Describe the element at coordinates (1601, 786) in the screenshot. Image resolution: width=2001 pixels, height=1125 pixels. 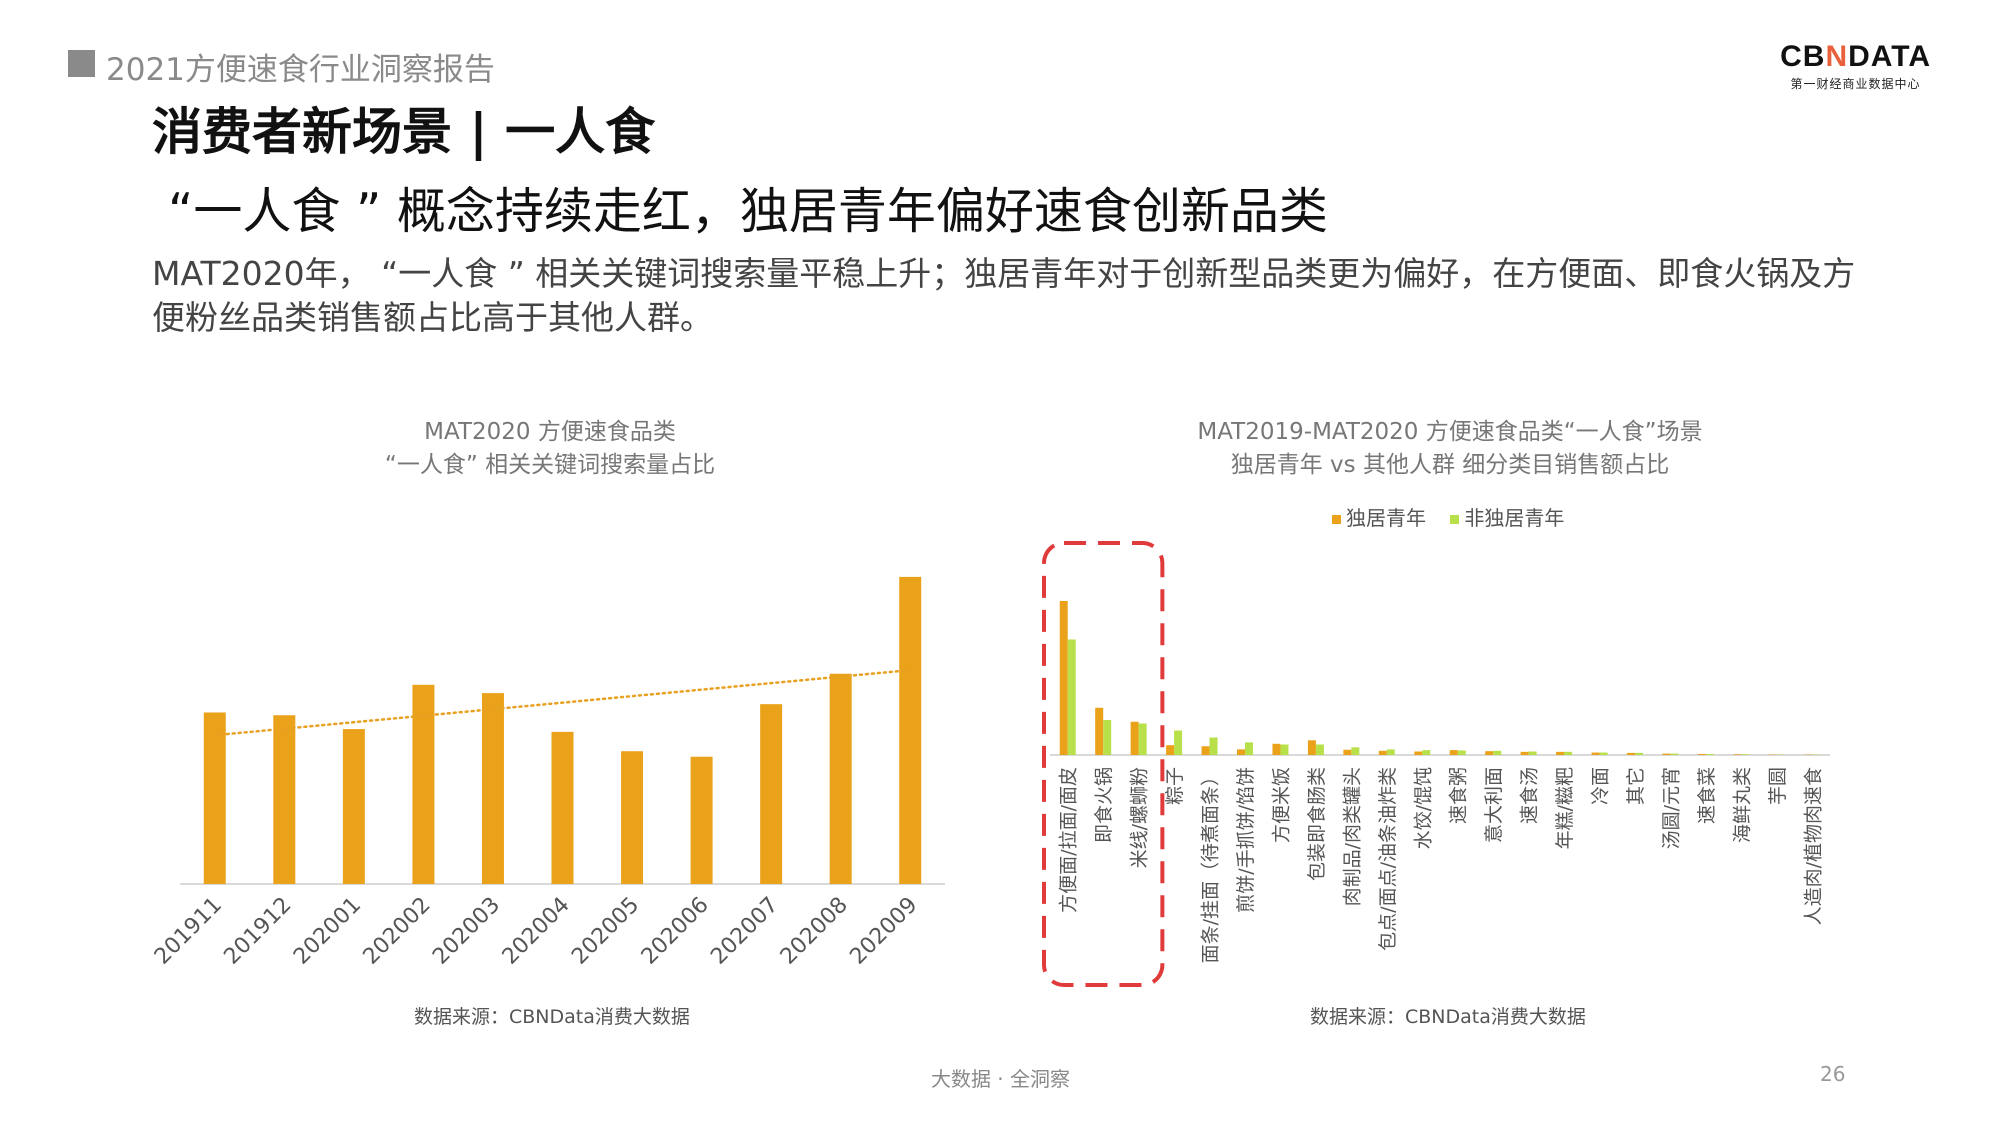
I see `right-x-tick-label: 冷面` at that location.